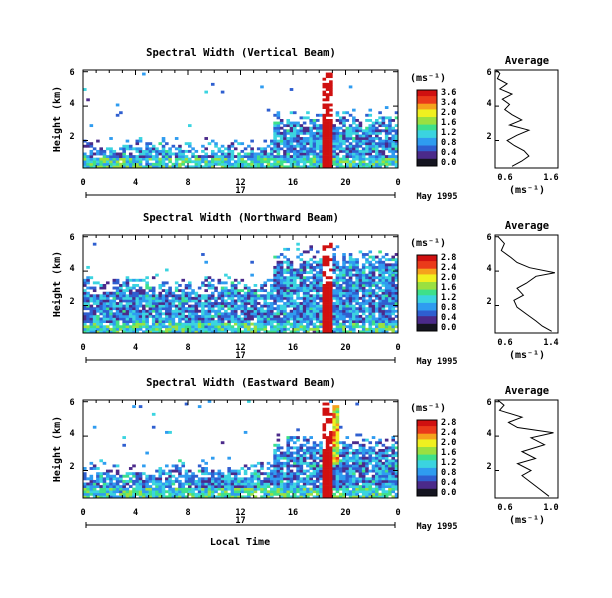 This screenshot has height=598, width=612. Describe the element at coordinates (525, 448) in the screenshot. I see `average-profile` at that location.